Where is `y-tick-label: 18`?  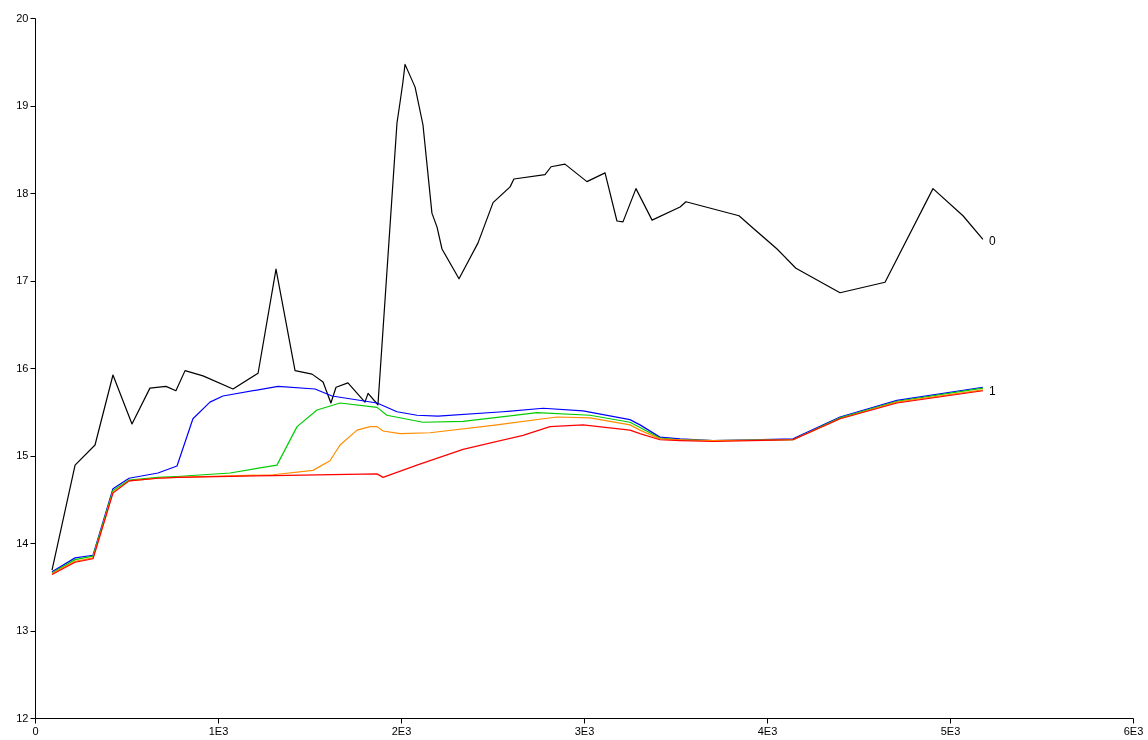
y-tick-label: 18 is located at coordinates (22, 192).